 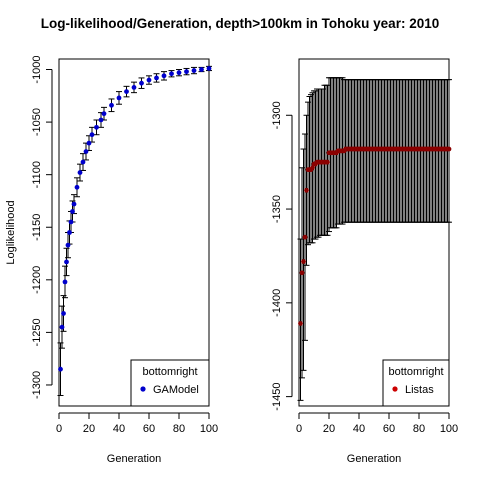 What do you see at coordinates (37, 69) in the screenshot?
I see `y-tick-label: -1000` at bounding box center [37, 69].